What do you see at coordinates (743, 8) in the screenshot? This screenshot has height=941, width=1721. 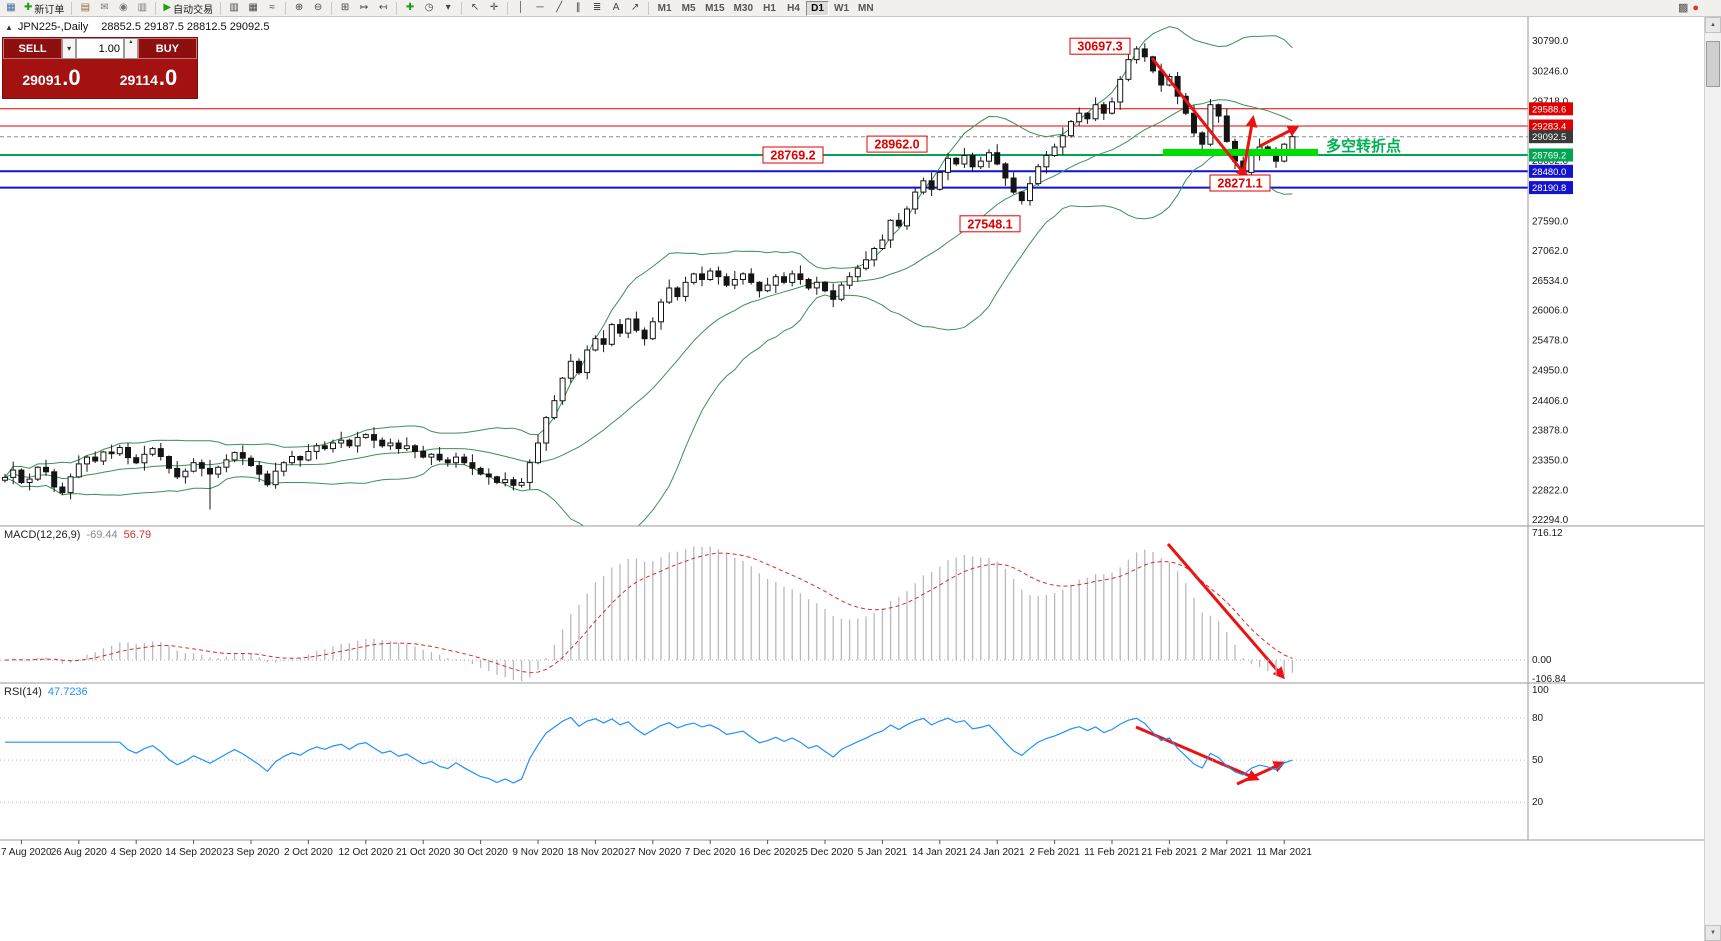 I see `timeframe-m30: M30` at bounding box center [743, 8].